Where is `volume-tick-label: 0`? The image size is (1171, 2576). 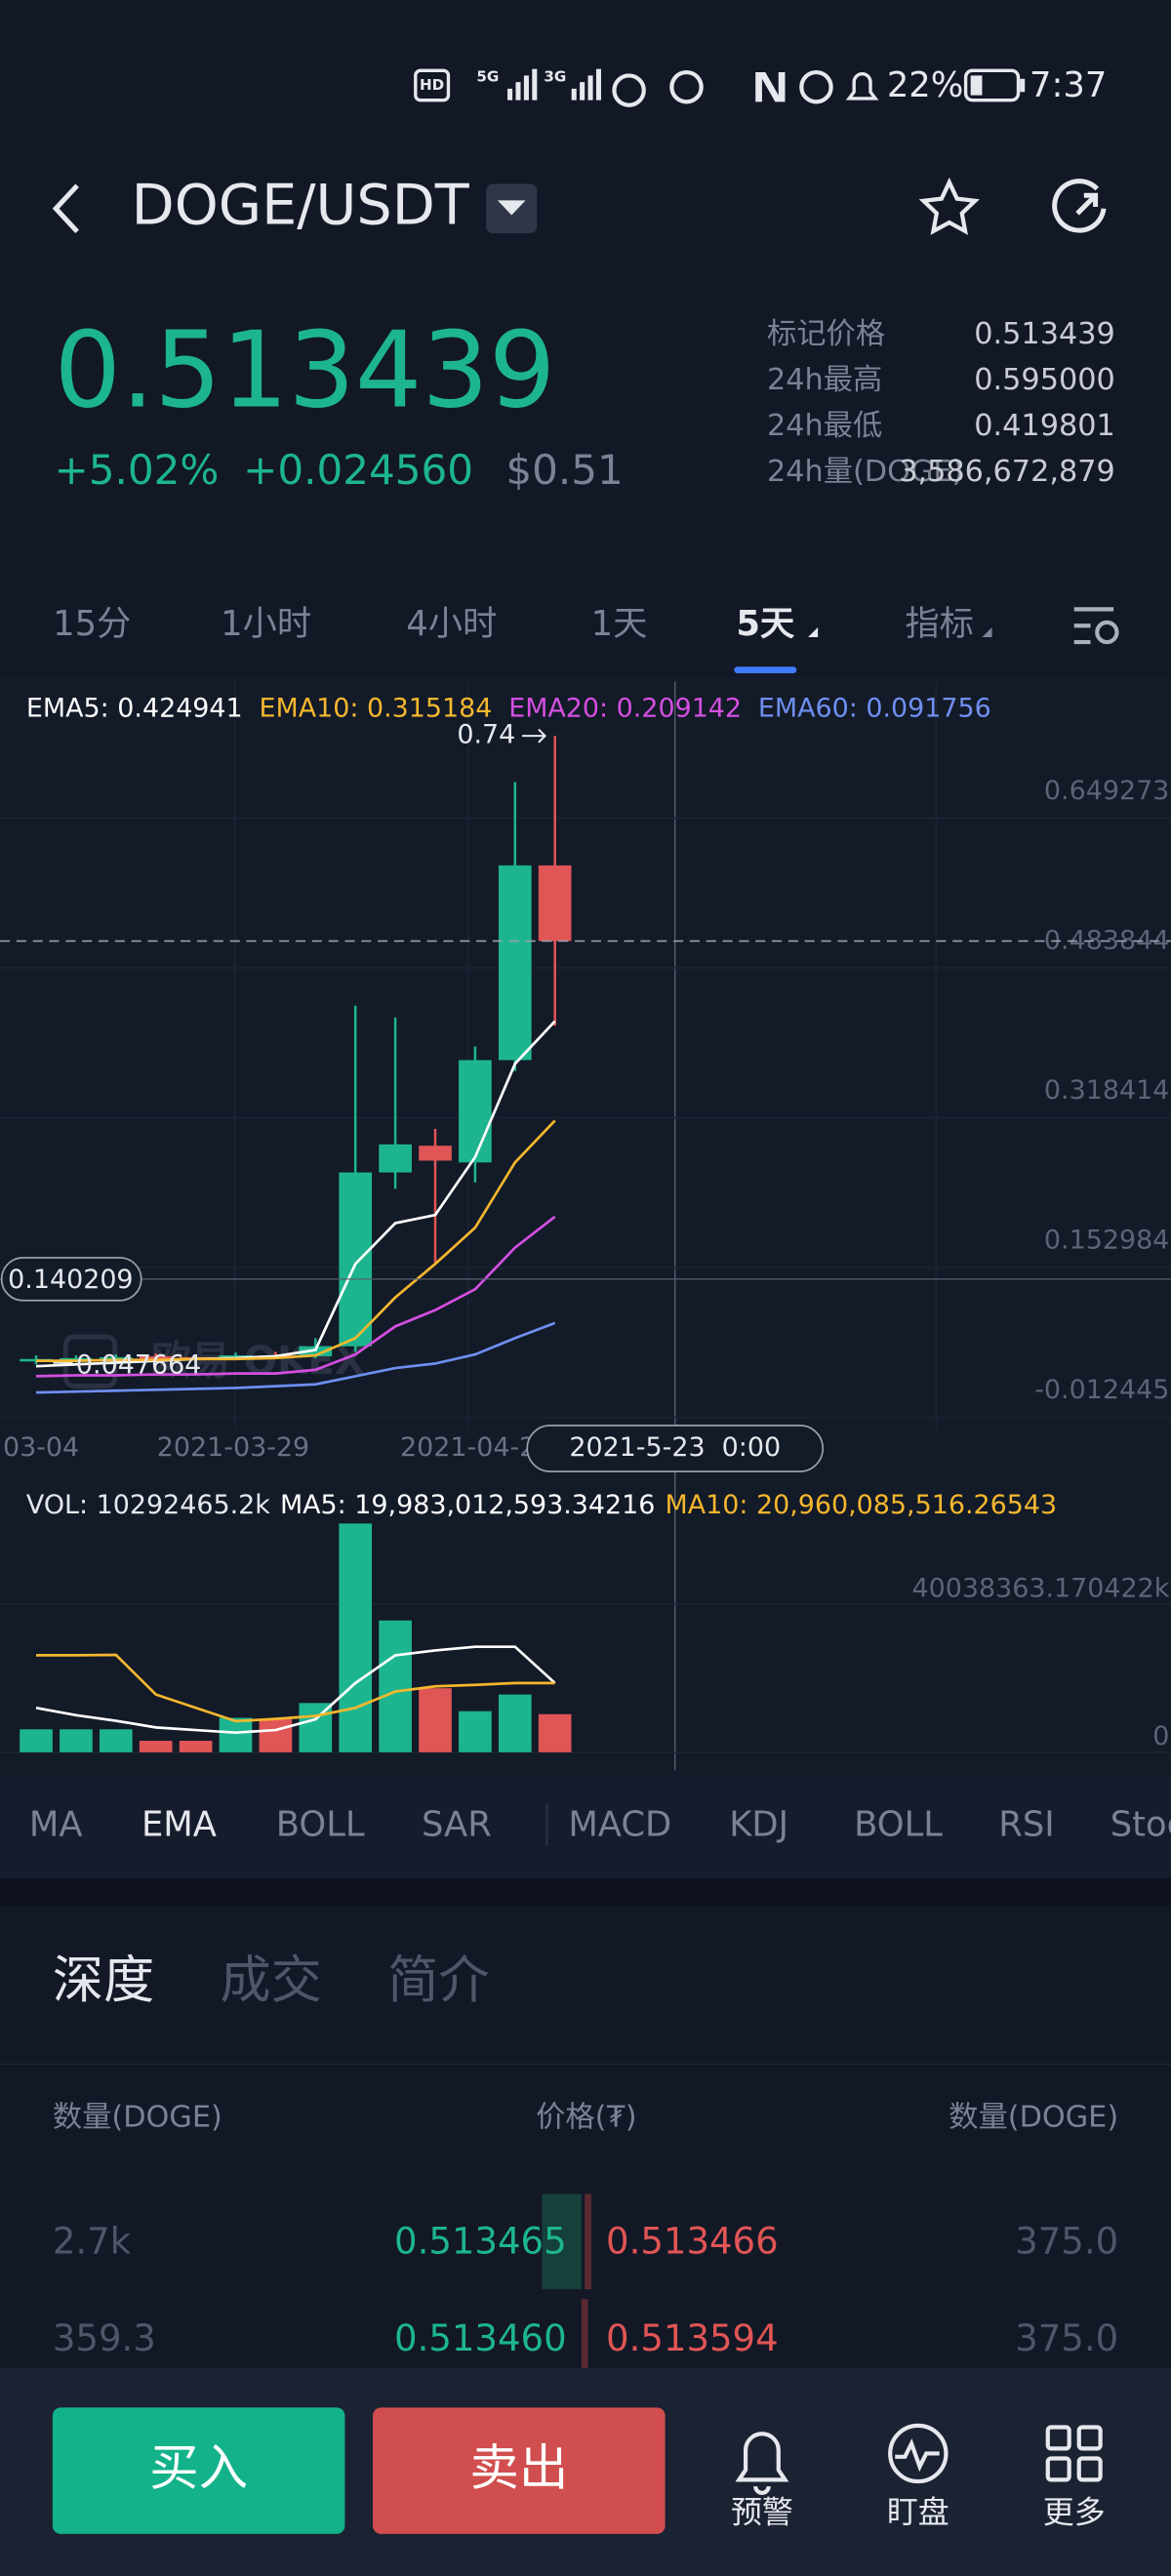
volume-tick-label: 0 is located at coordinates (1160, 1736).